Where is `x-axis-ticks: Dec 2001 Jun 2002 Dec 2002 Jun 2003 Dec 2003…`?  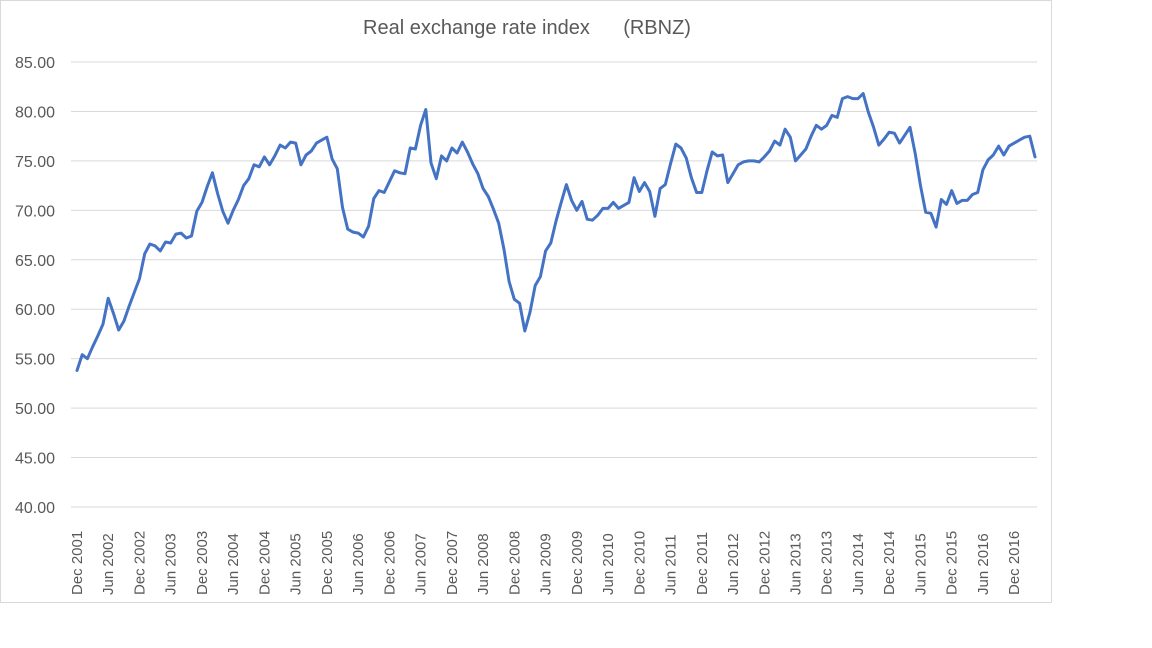
x-axis-ticks: Dec 2001 Jun 2002 Dec 2002 Jun 2003 Dec 2003… is located at coordinates (546, 563).